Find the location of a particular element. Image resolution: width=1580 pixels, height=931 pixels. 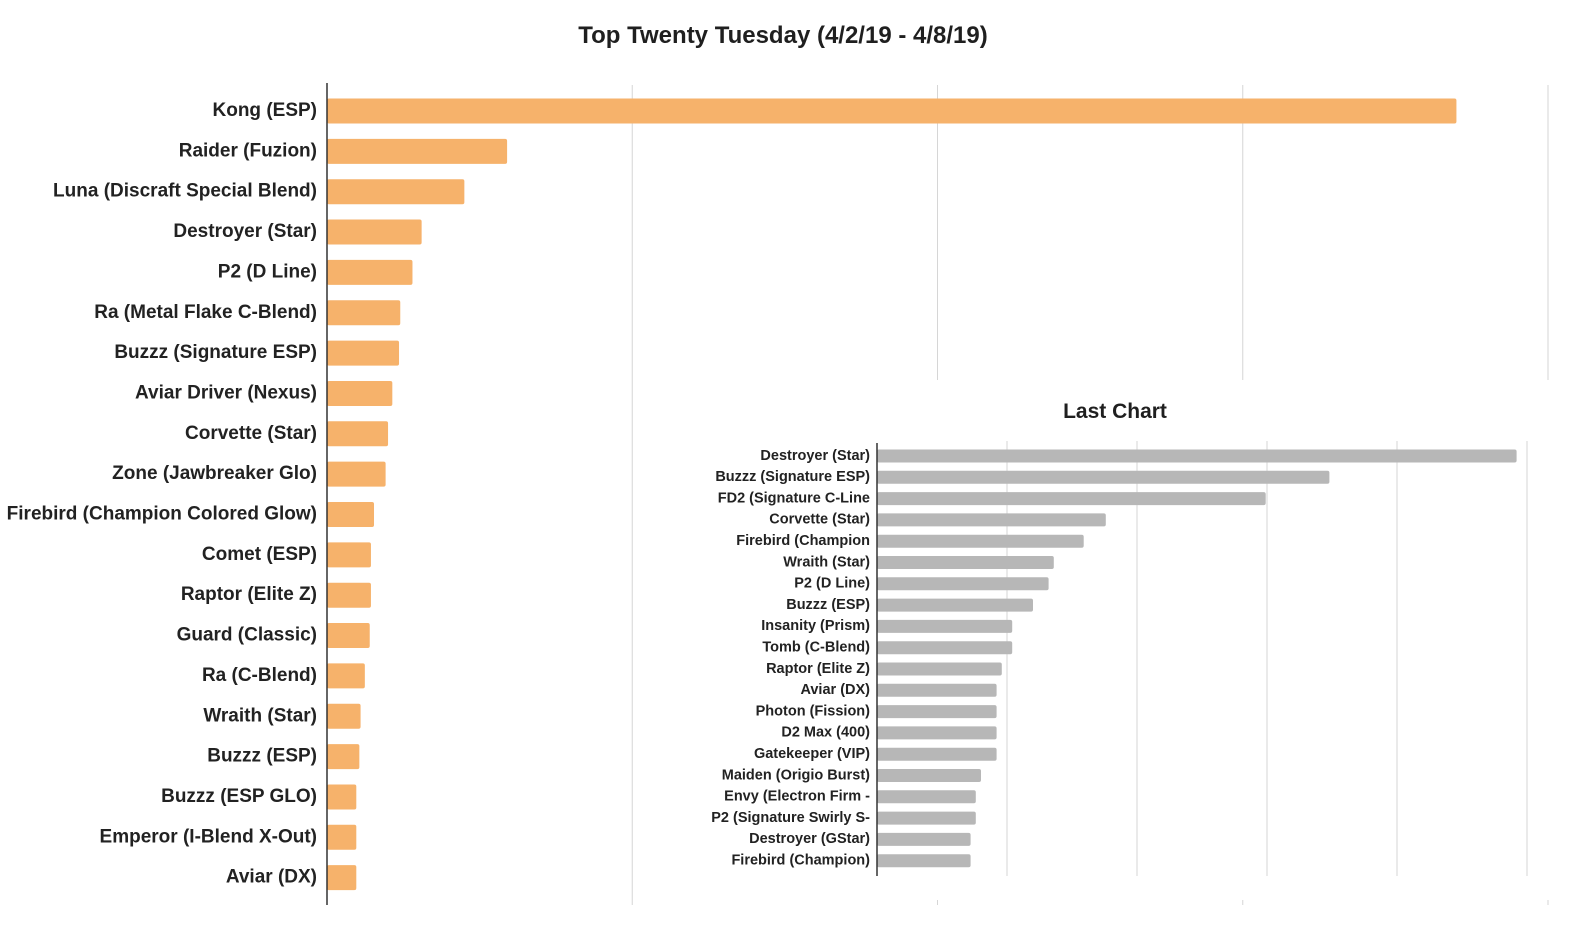

main-category-label: Destroyer (Star) is located at coordinates (245, 231).